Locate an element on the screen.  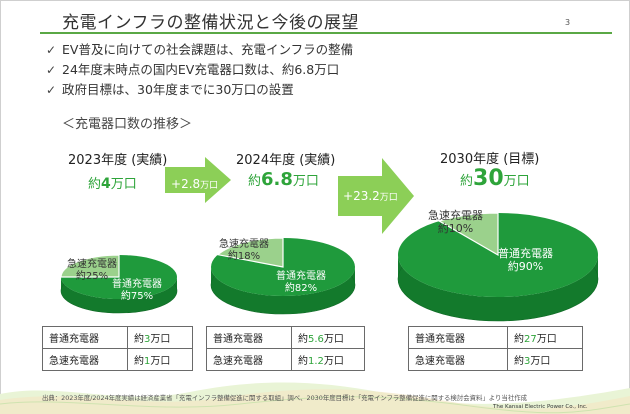
increase-label-2030: +23.2万口 is located at coordinates (370, 196).